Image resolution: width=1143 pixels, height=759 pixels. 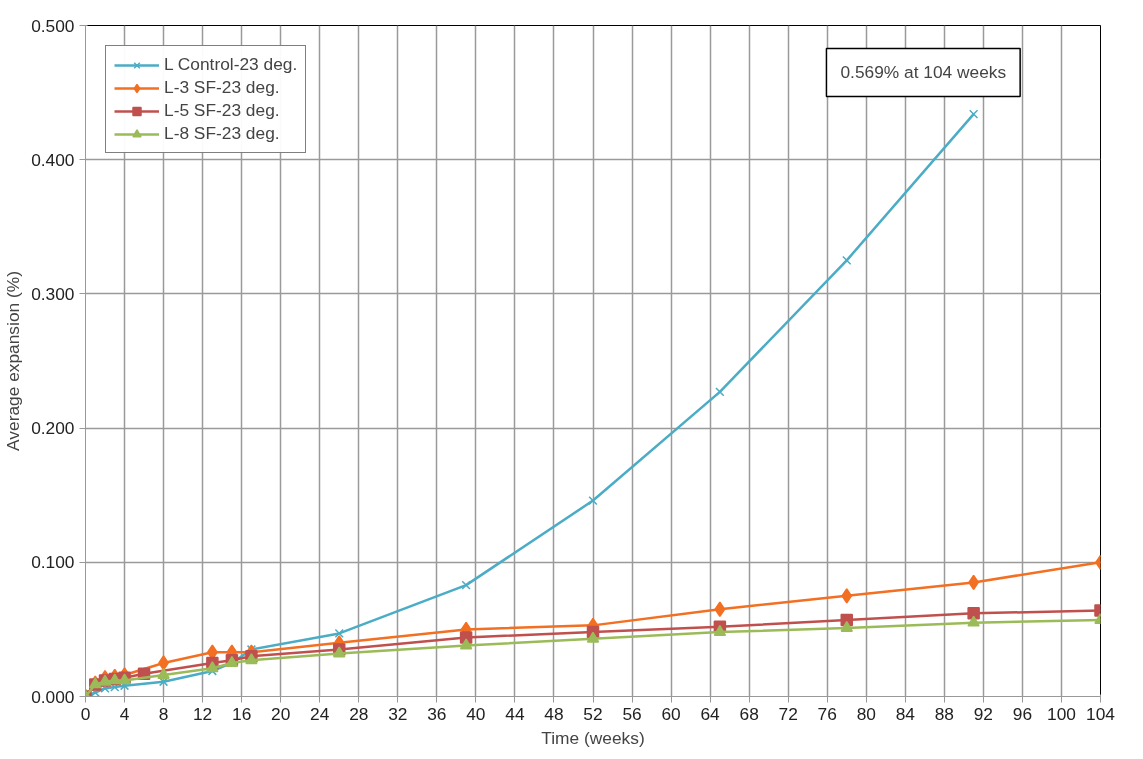 What do you see at coordinates (632, 713) in the screenshot?
I see `x-tick-label: 56` at bounding box center [632, 713].